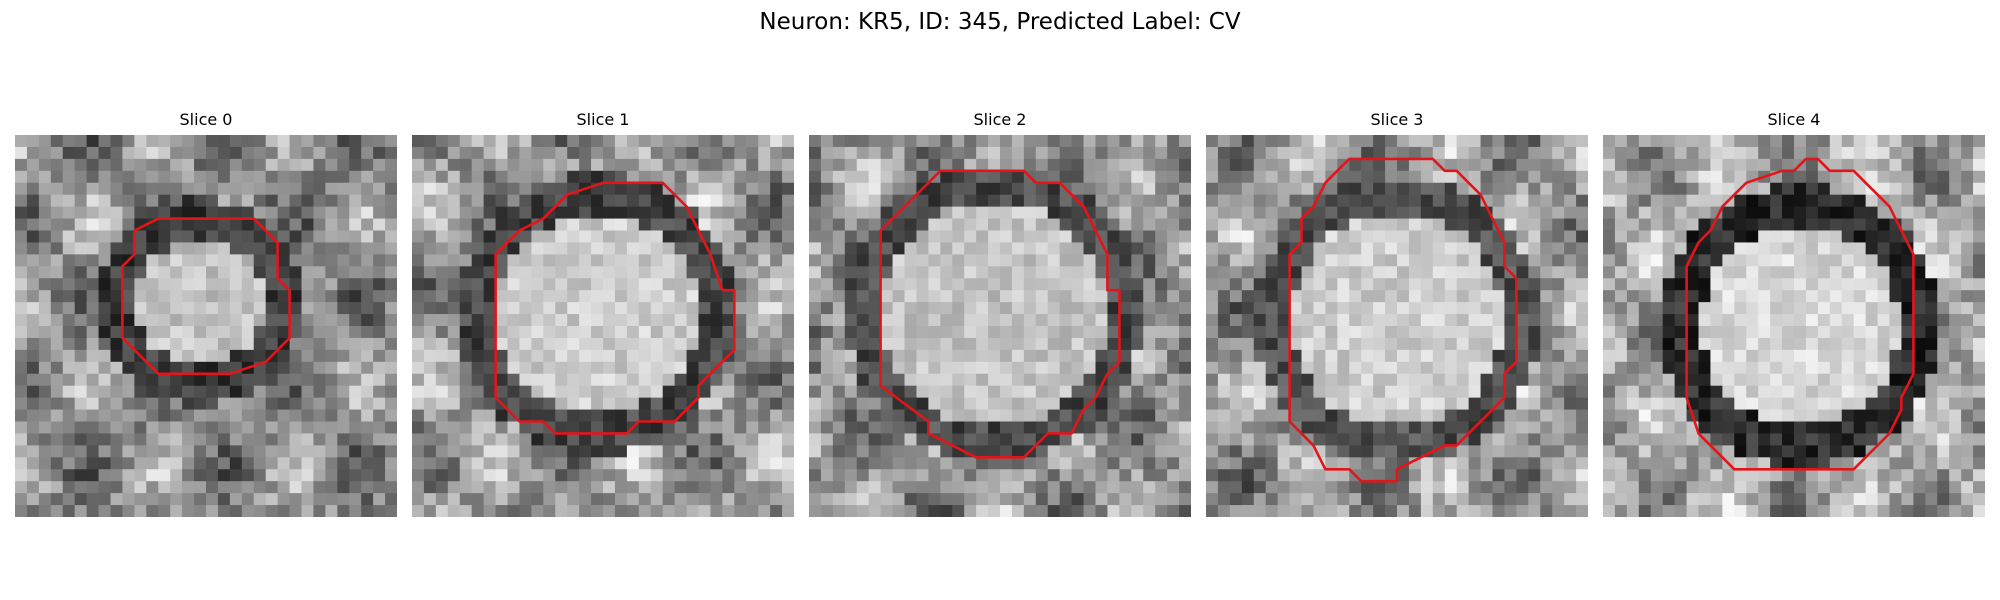 This screenshot has height=600, width=2000. What do you see at coordinates (603, 119) in the screenshot?
I see `slice-title-1: Slice 1` at bounding box center [603, 119].